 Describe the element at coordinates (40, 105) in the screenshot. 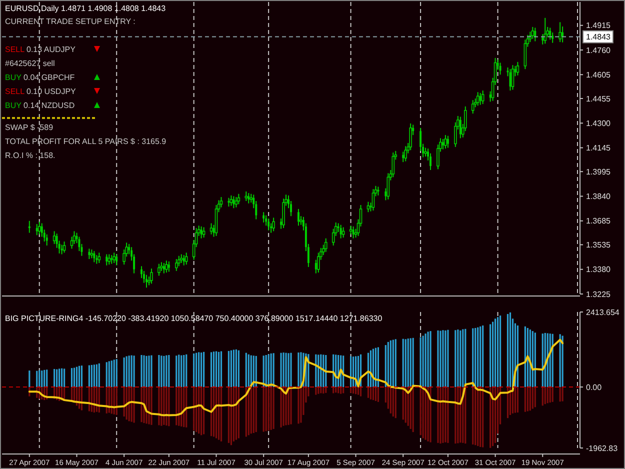

I see `annotation: BUY 0.14 NZDUSD` at that location.